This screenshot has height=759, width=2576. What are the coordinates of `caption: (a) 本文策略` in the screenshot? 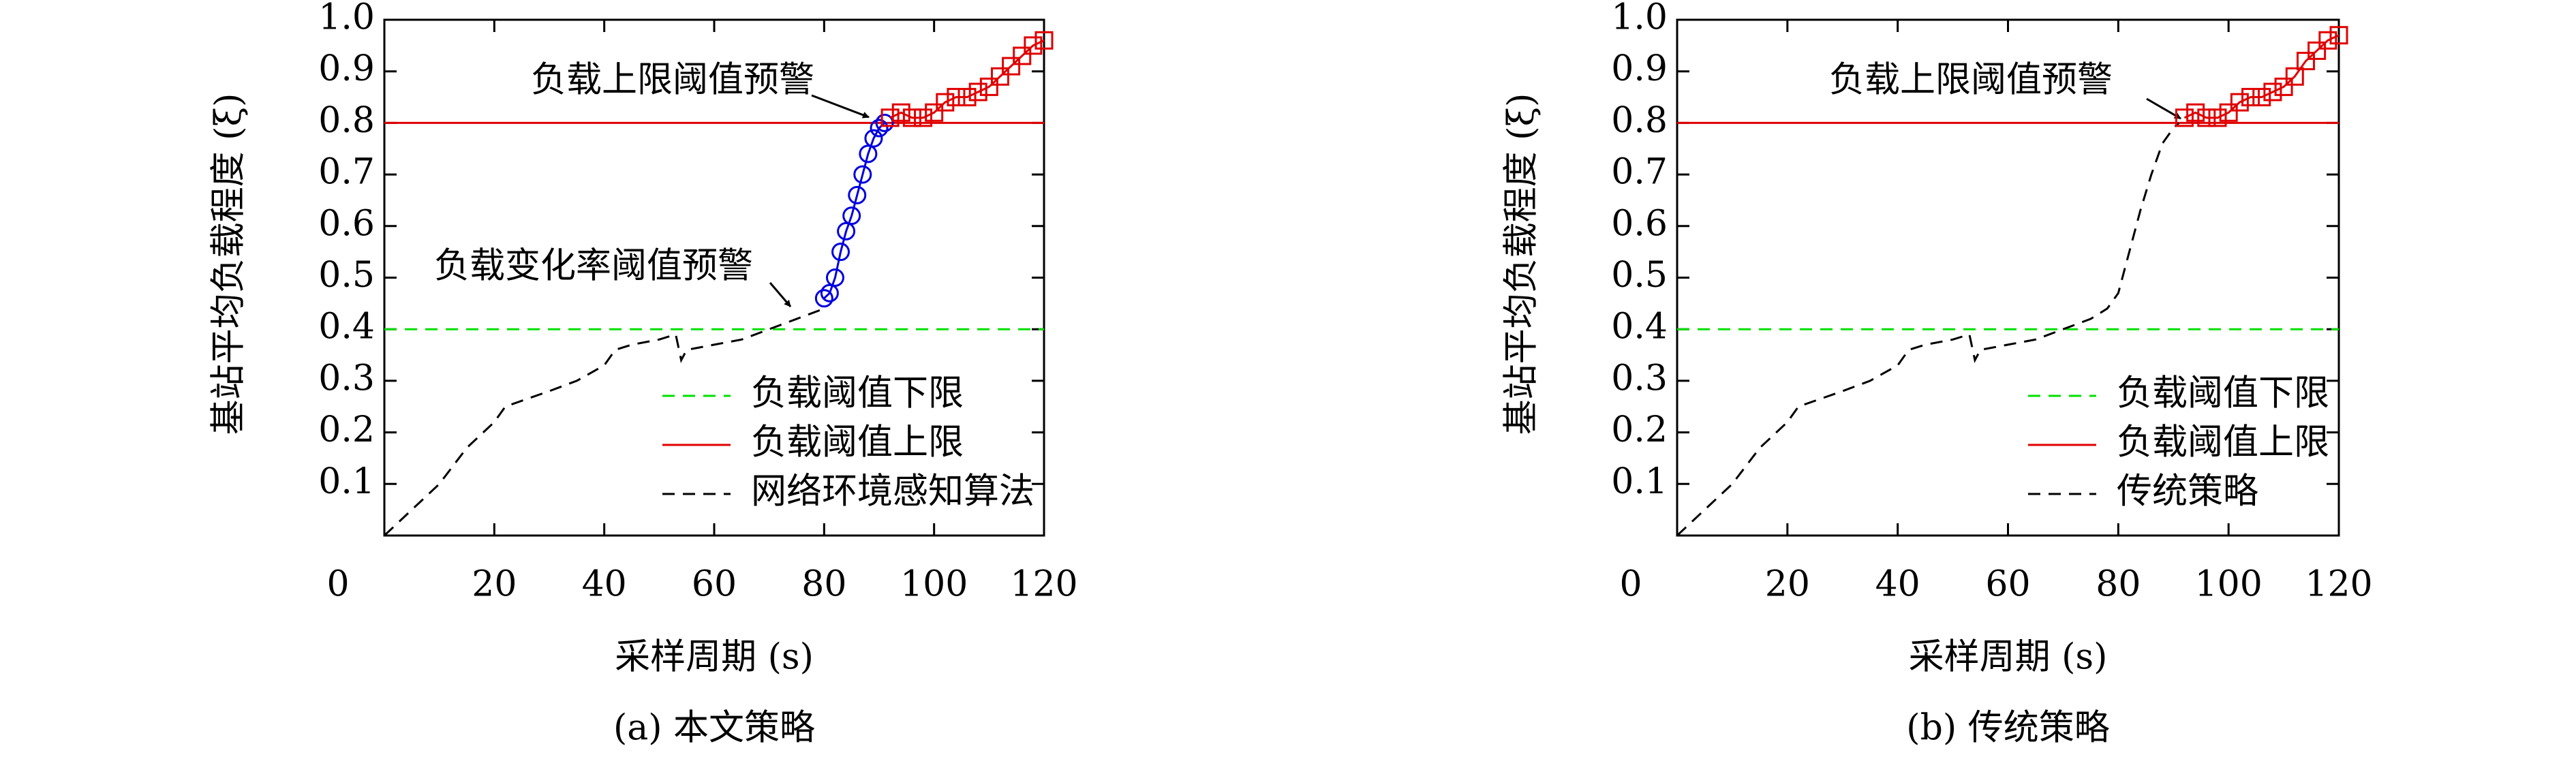 It's located at (714, 728).